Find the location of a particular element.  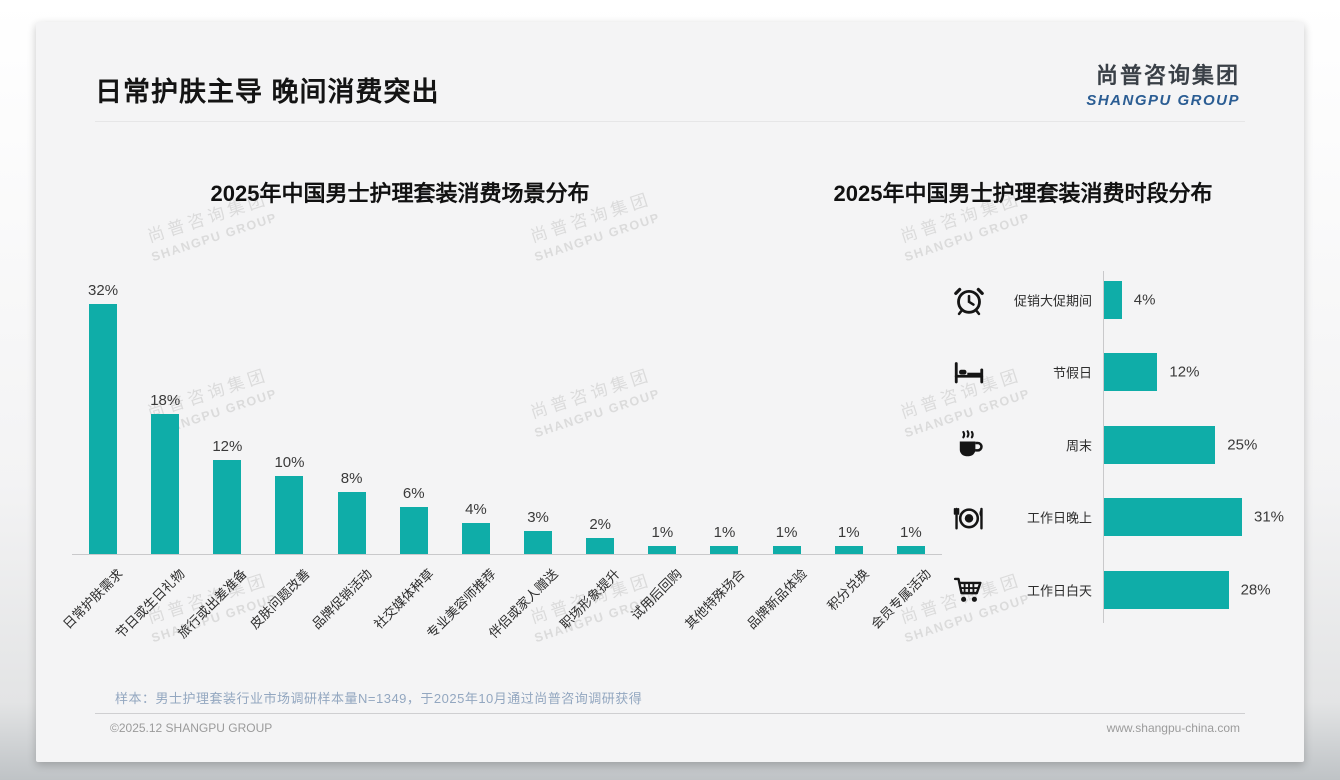

bar-value-label: 32% is located at coordinates (103, 291).